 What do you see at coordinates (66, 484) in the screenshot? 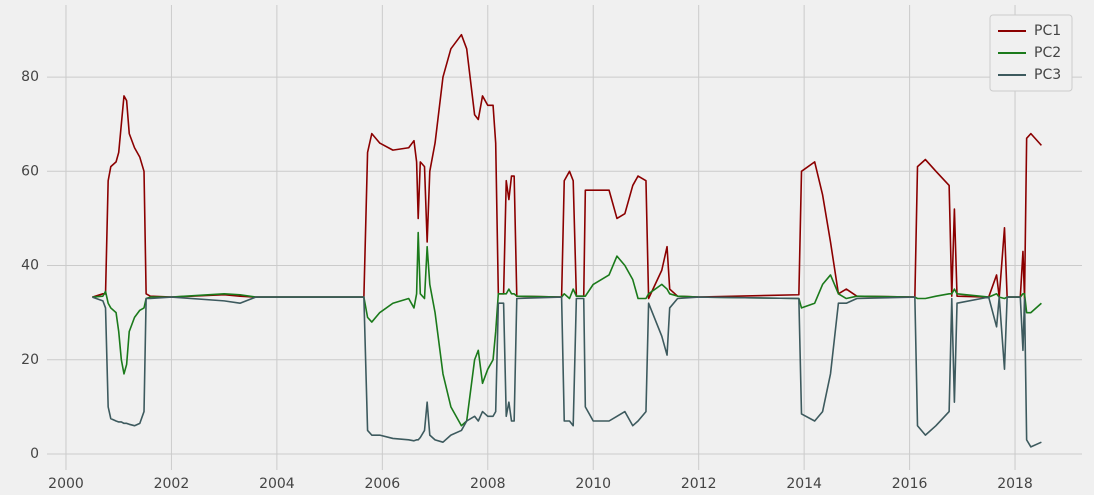
I see `x-tick-label: 2000` at bounding box center [66, 484].